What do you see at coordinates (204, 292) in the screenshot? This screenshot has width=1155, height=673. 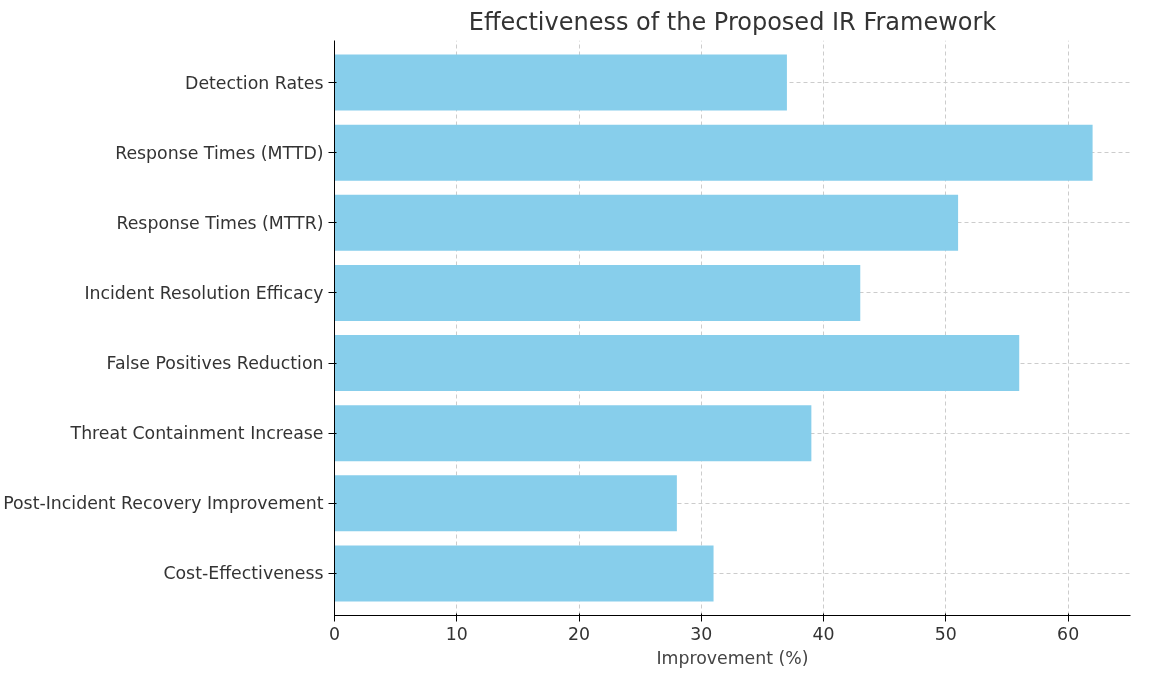 I see `y-tick-label: Incident Resolution Efficacy` at bounding box center [204, 292].